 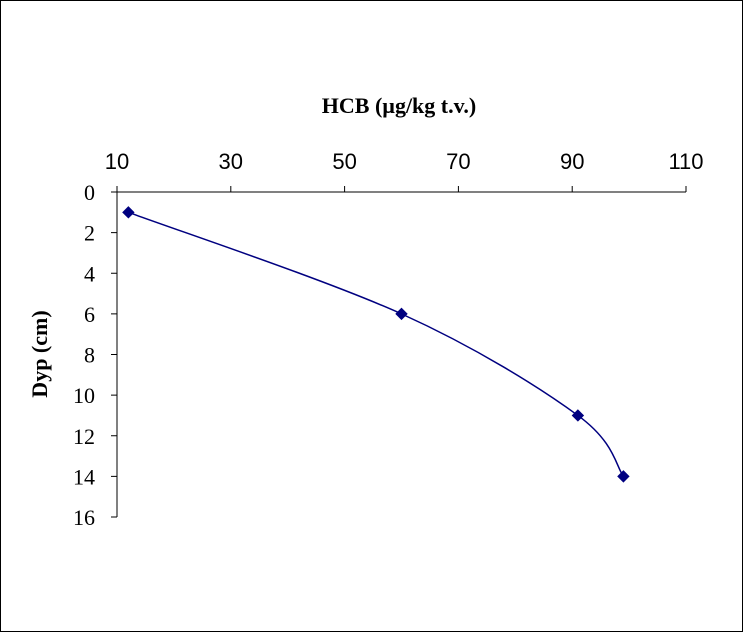 What do you see at coordinates (572, 161) in the screenshot?
I see `x-tick-label: 90` at bounding box center [572, 161].